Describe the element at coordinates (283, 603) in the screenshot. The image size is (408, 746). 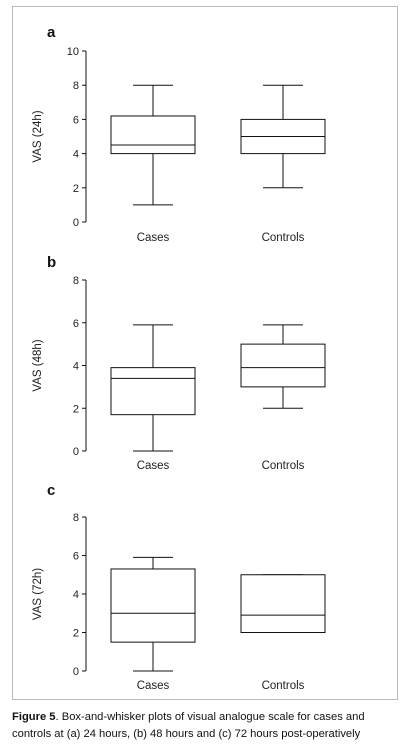
I see `panel-c-box-controls-iqr` at that location.